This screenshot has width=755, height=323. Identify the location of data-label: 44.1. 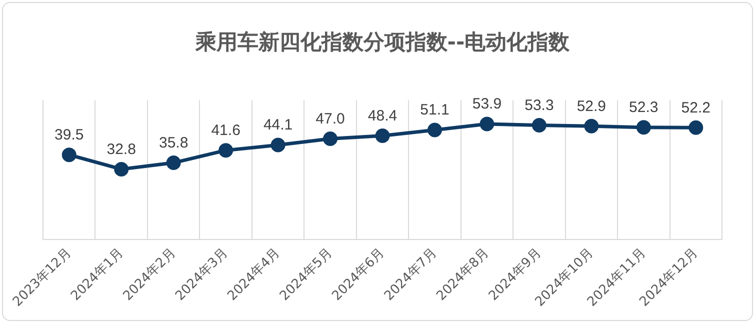
(278, 125).